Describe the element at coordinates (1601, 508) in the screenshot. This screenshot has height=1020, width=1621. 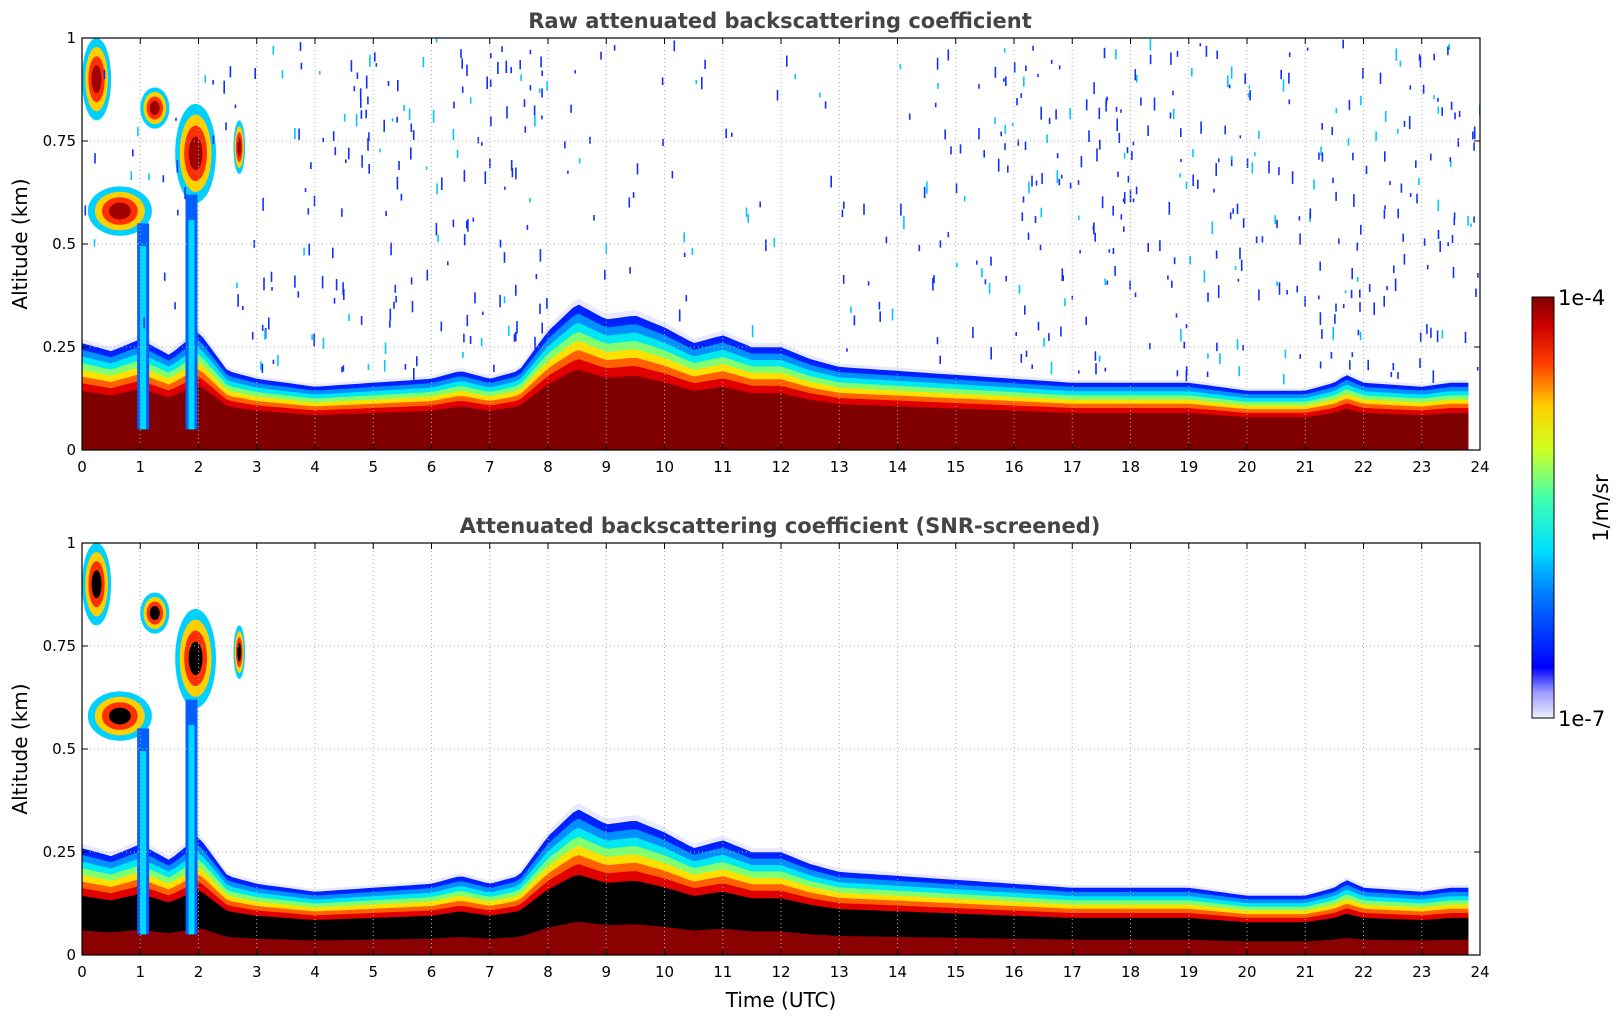
I see `colorbar-unit-label: 1/m/sr` at that location.